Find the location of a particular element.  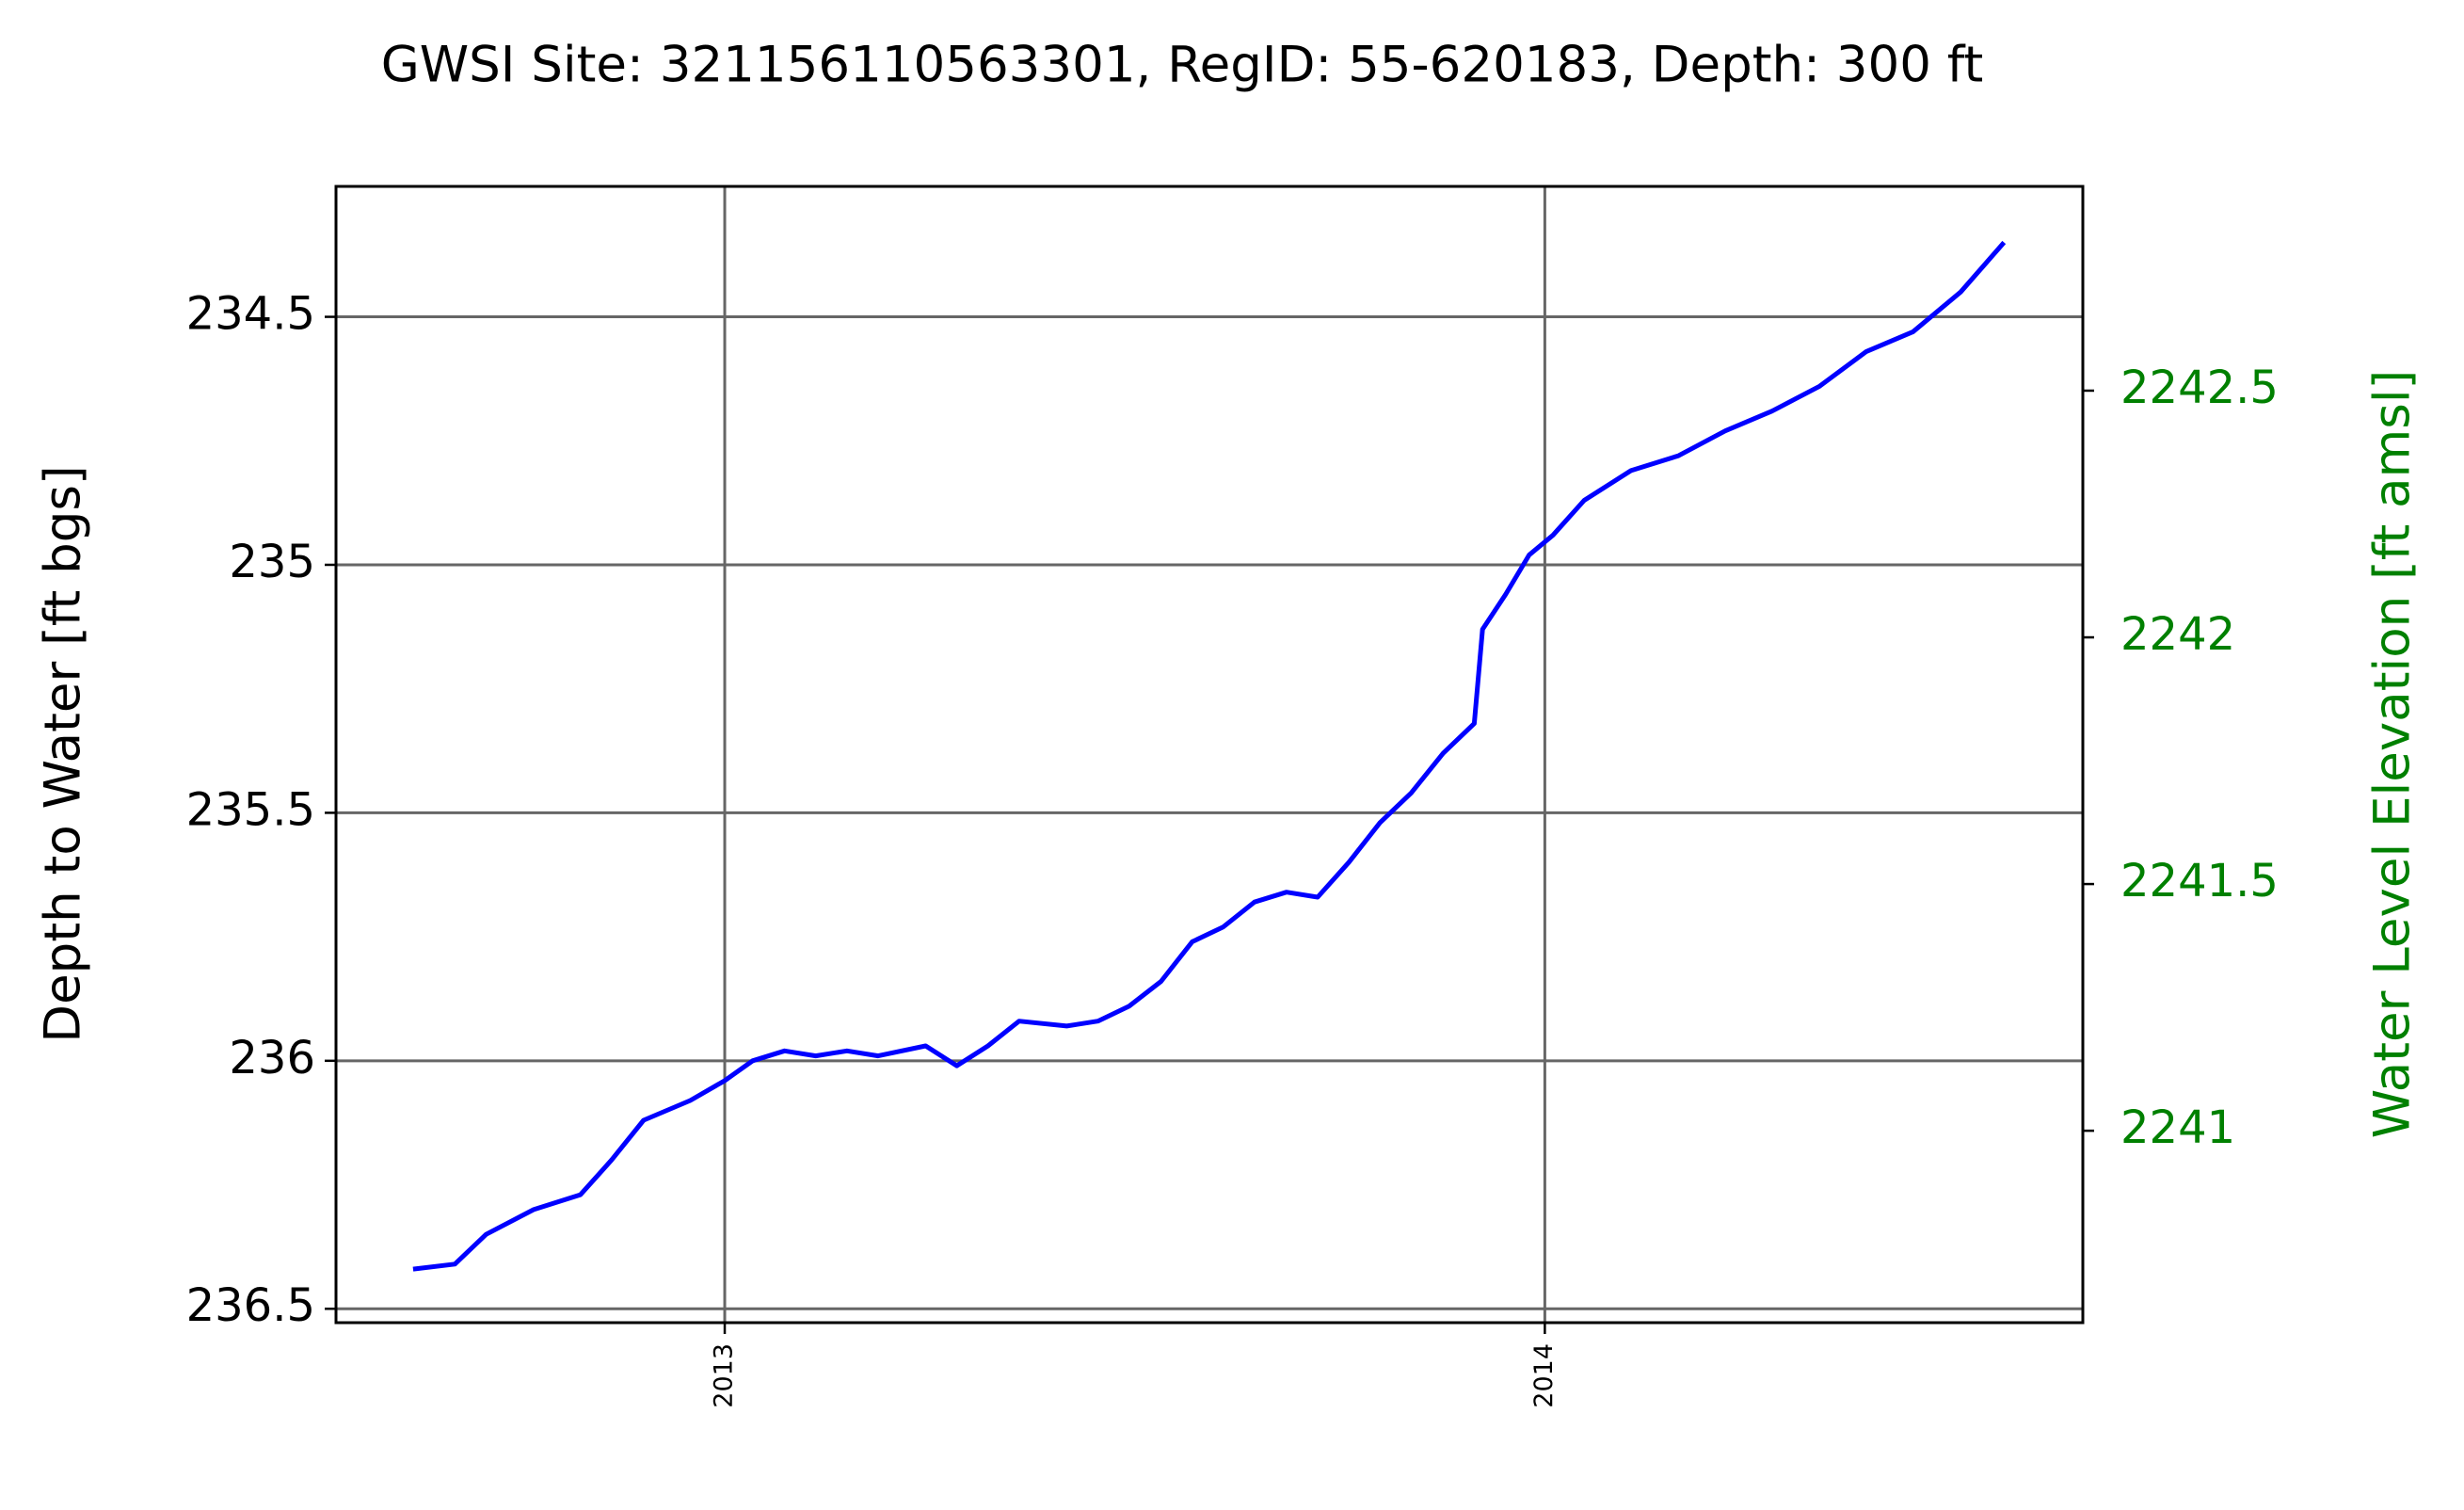

y-tick-label: 235 is located at coordinates (272, 562).